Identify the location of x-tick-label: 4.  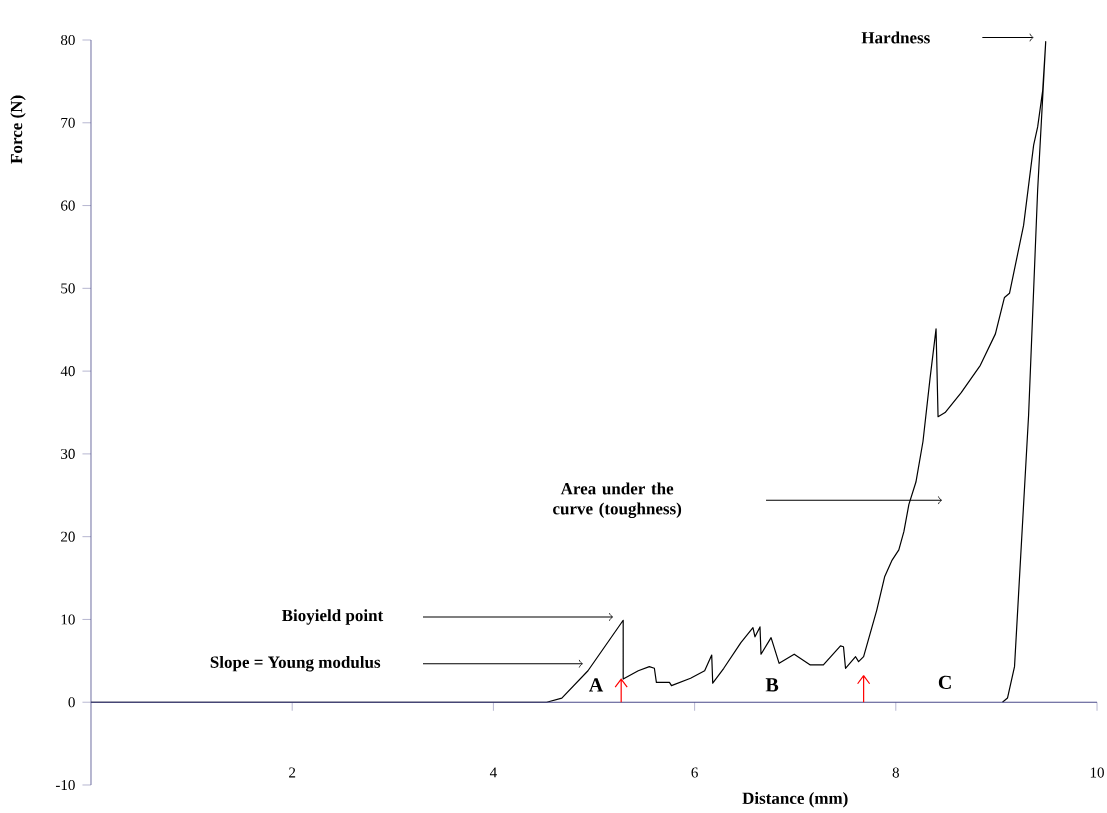
(493, 772).